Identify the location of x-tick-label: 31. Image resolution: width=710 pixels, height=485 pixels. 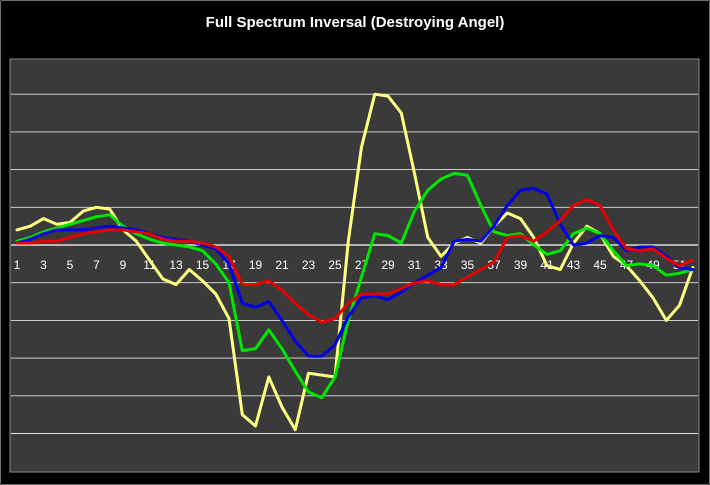
(415, 265).